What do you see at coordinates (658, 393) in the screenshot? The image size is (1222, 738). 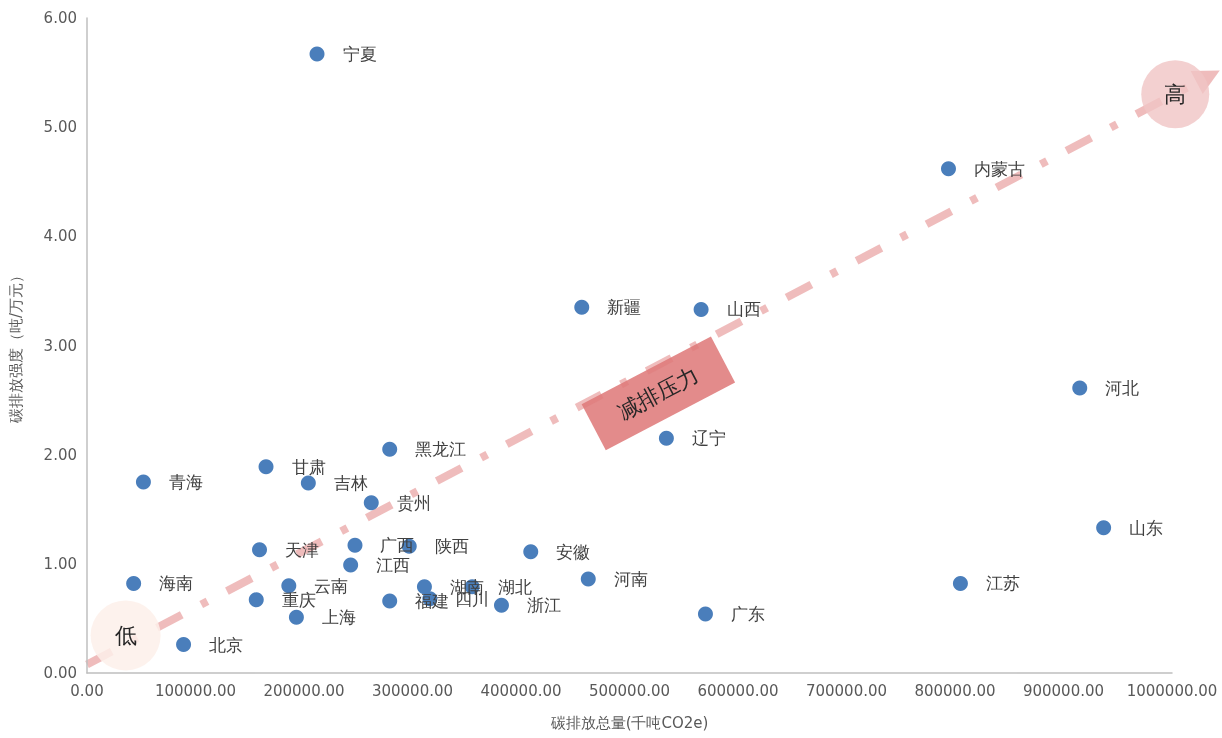 I see `annotation: 减排压力` at bounding box center [658, 393].